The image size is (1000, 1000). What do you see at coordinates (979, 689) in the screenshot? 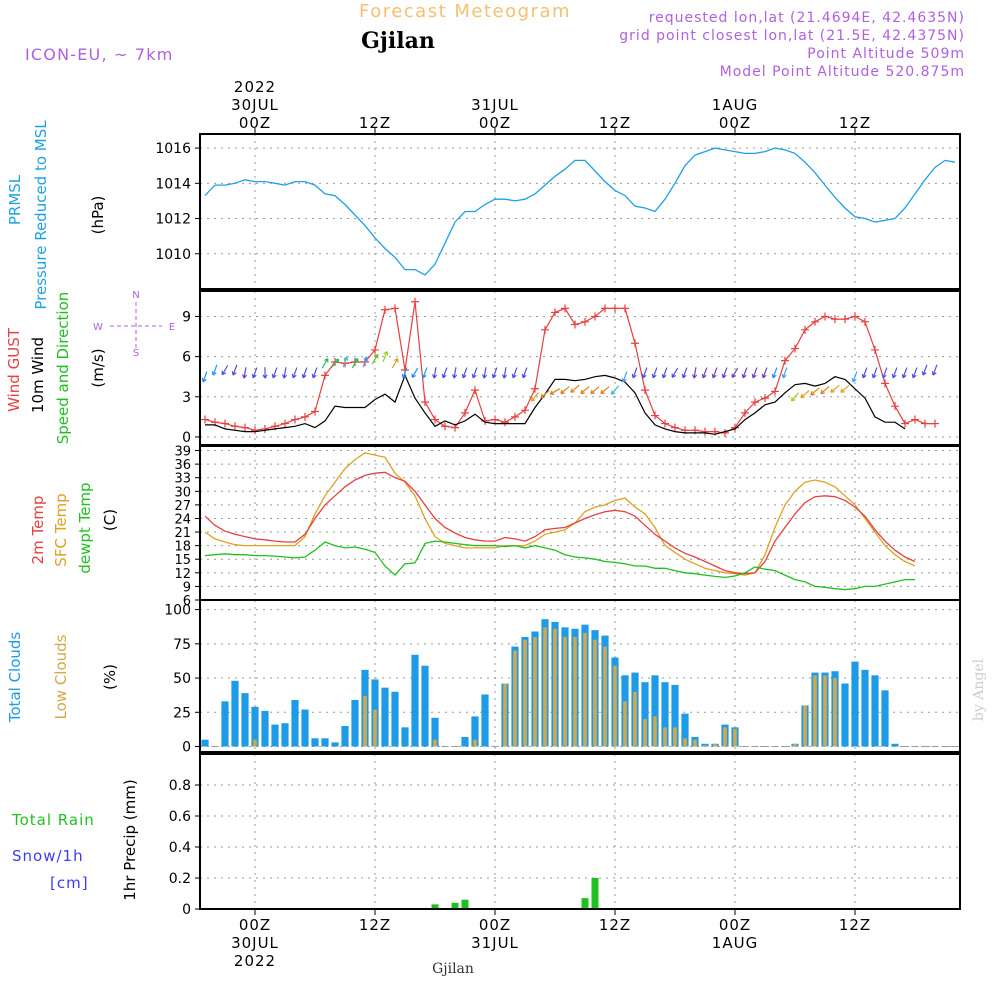
I see `watermark: by Angel` at bounding box center [979, 689].